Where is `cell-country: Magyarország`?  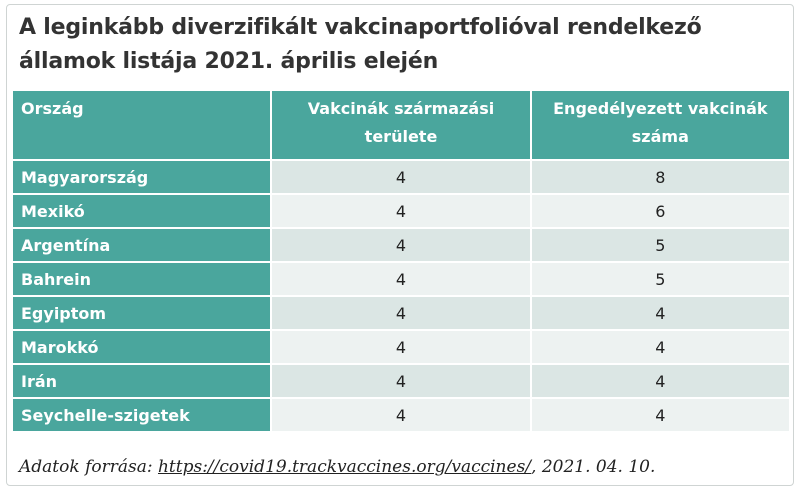
cell-country: Magyarország is located at coordinates (142, 177).